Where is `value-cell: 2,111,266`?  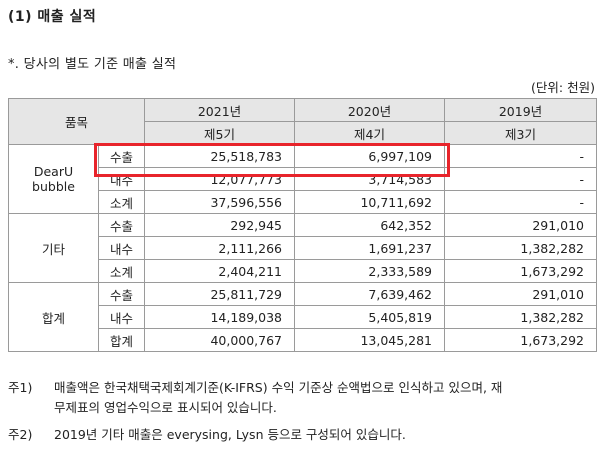 value-cell: 2,111,266 is located at coordinates (220, 248).